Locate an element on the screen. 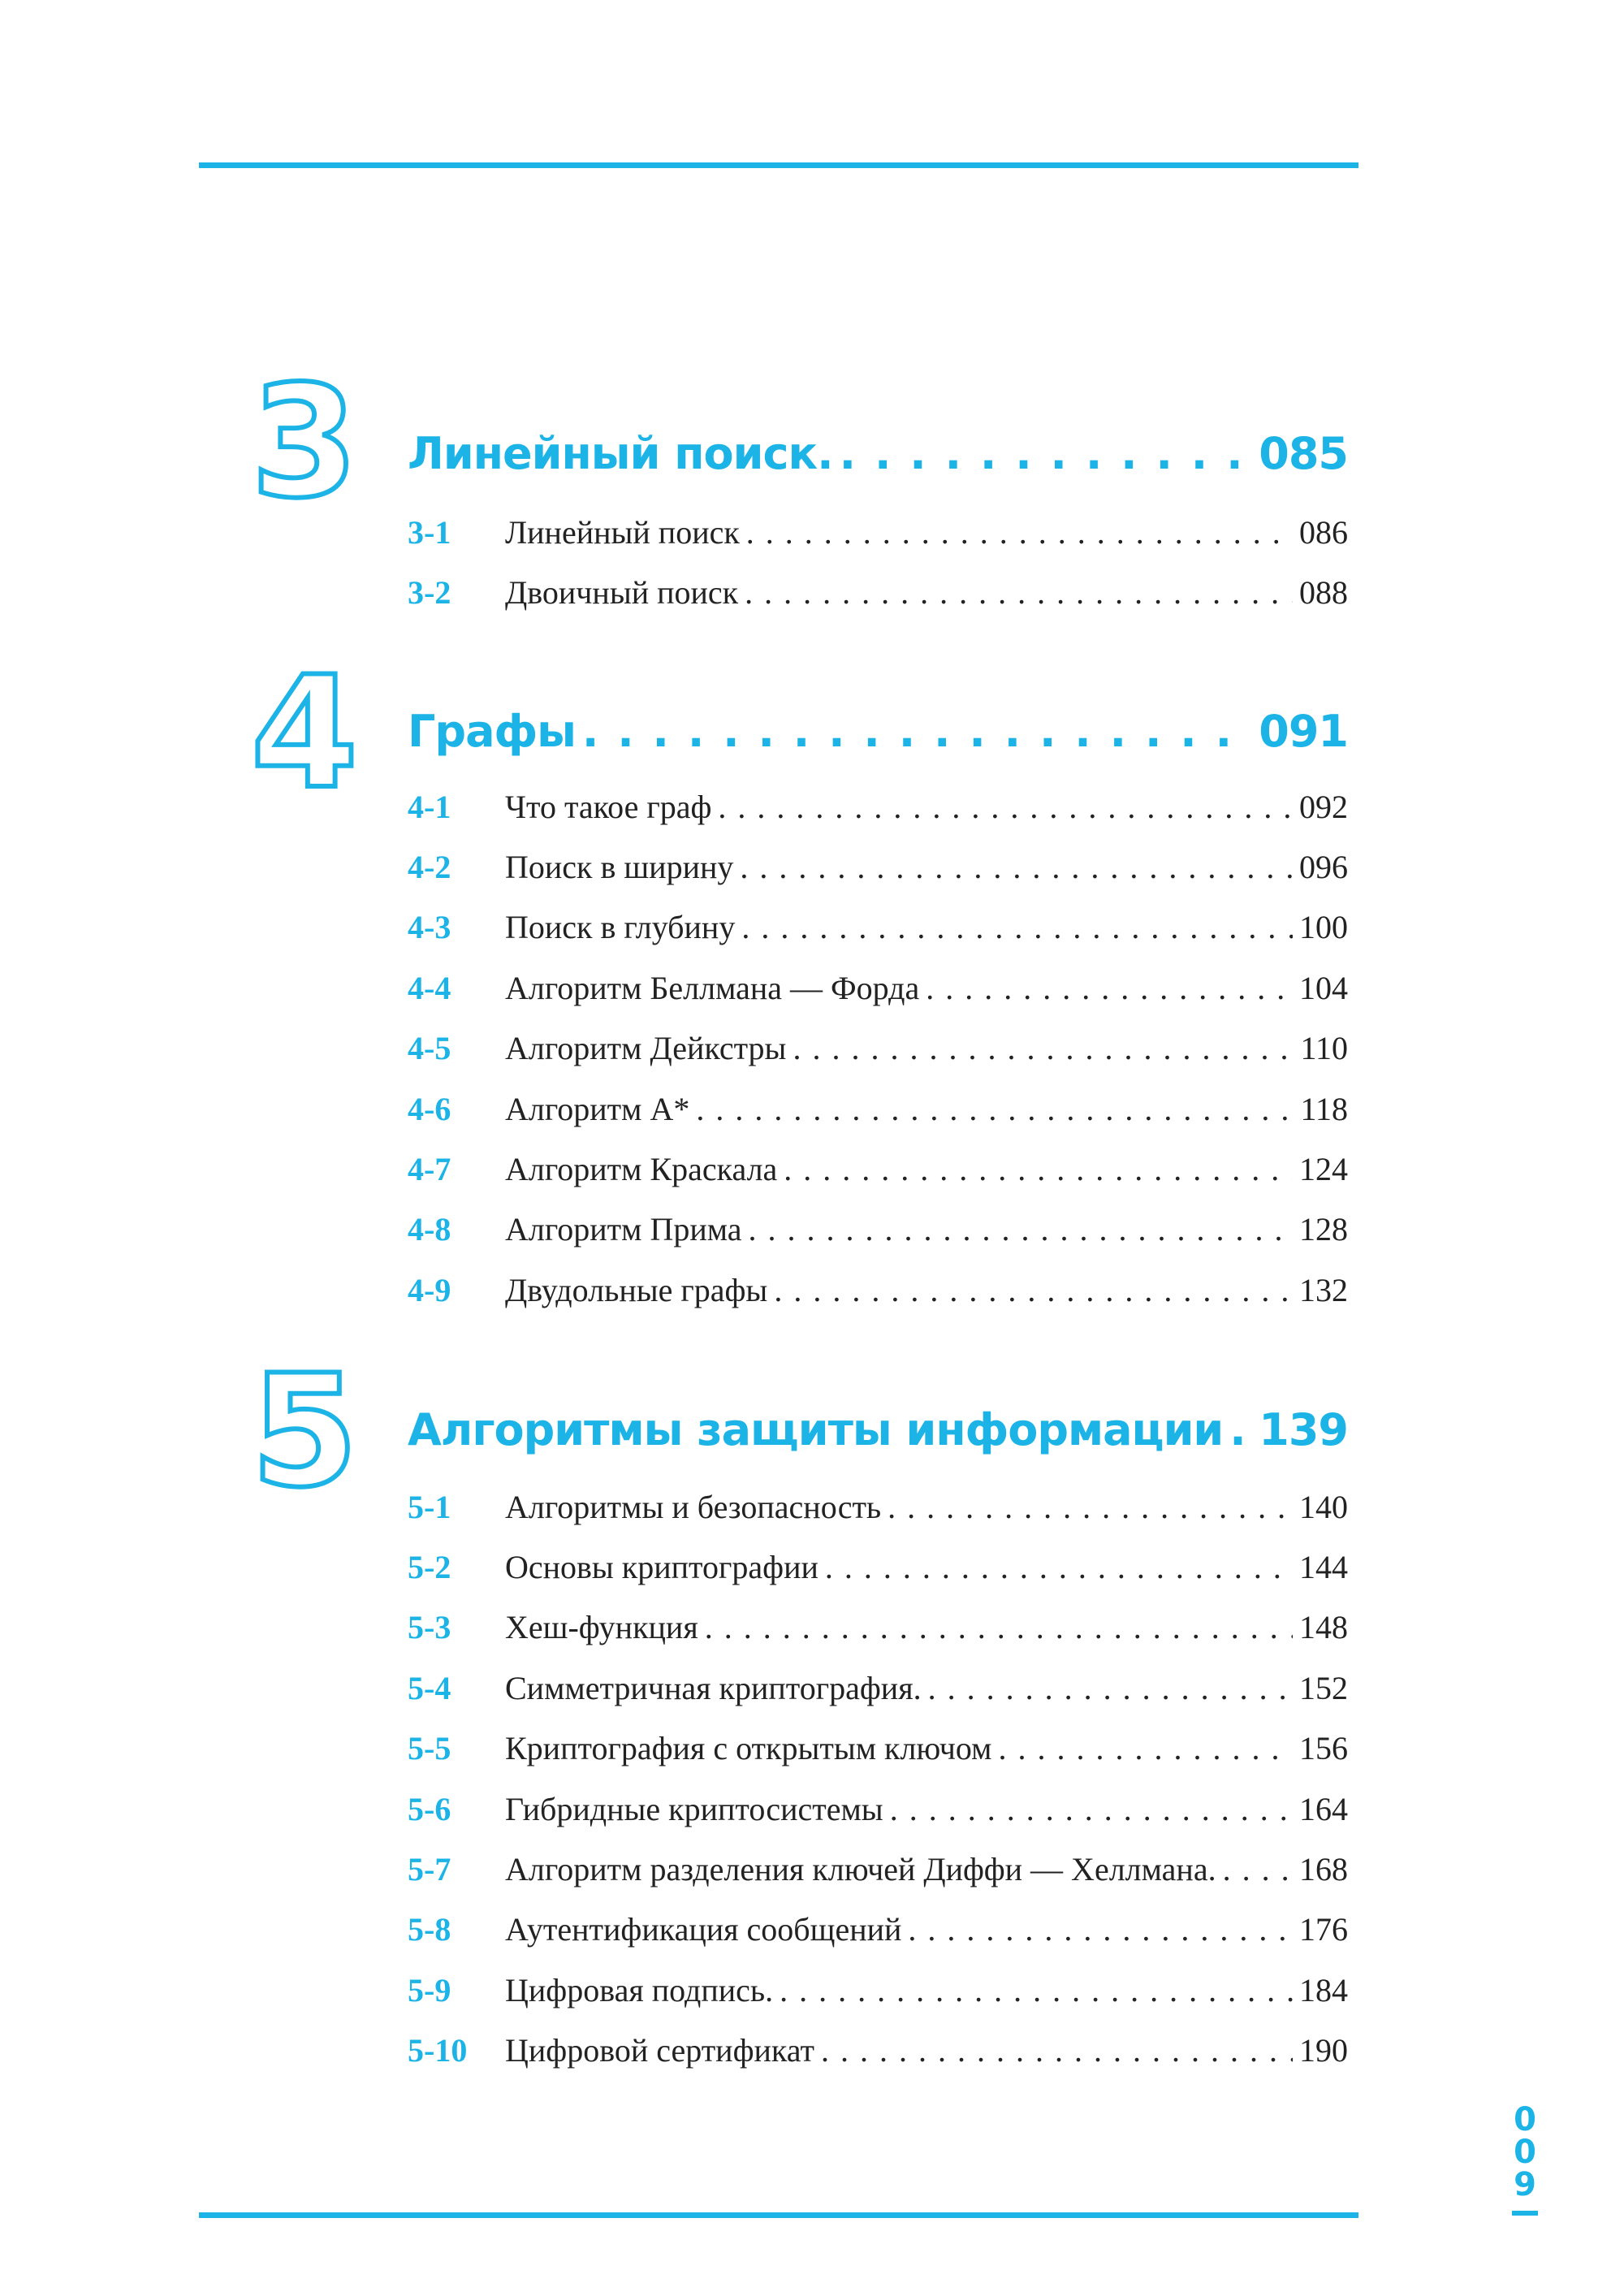  toc-entry: 4-3 Поиск в глубину 100 is located at coordinates (878, 927).